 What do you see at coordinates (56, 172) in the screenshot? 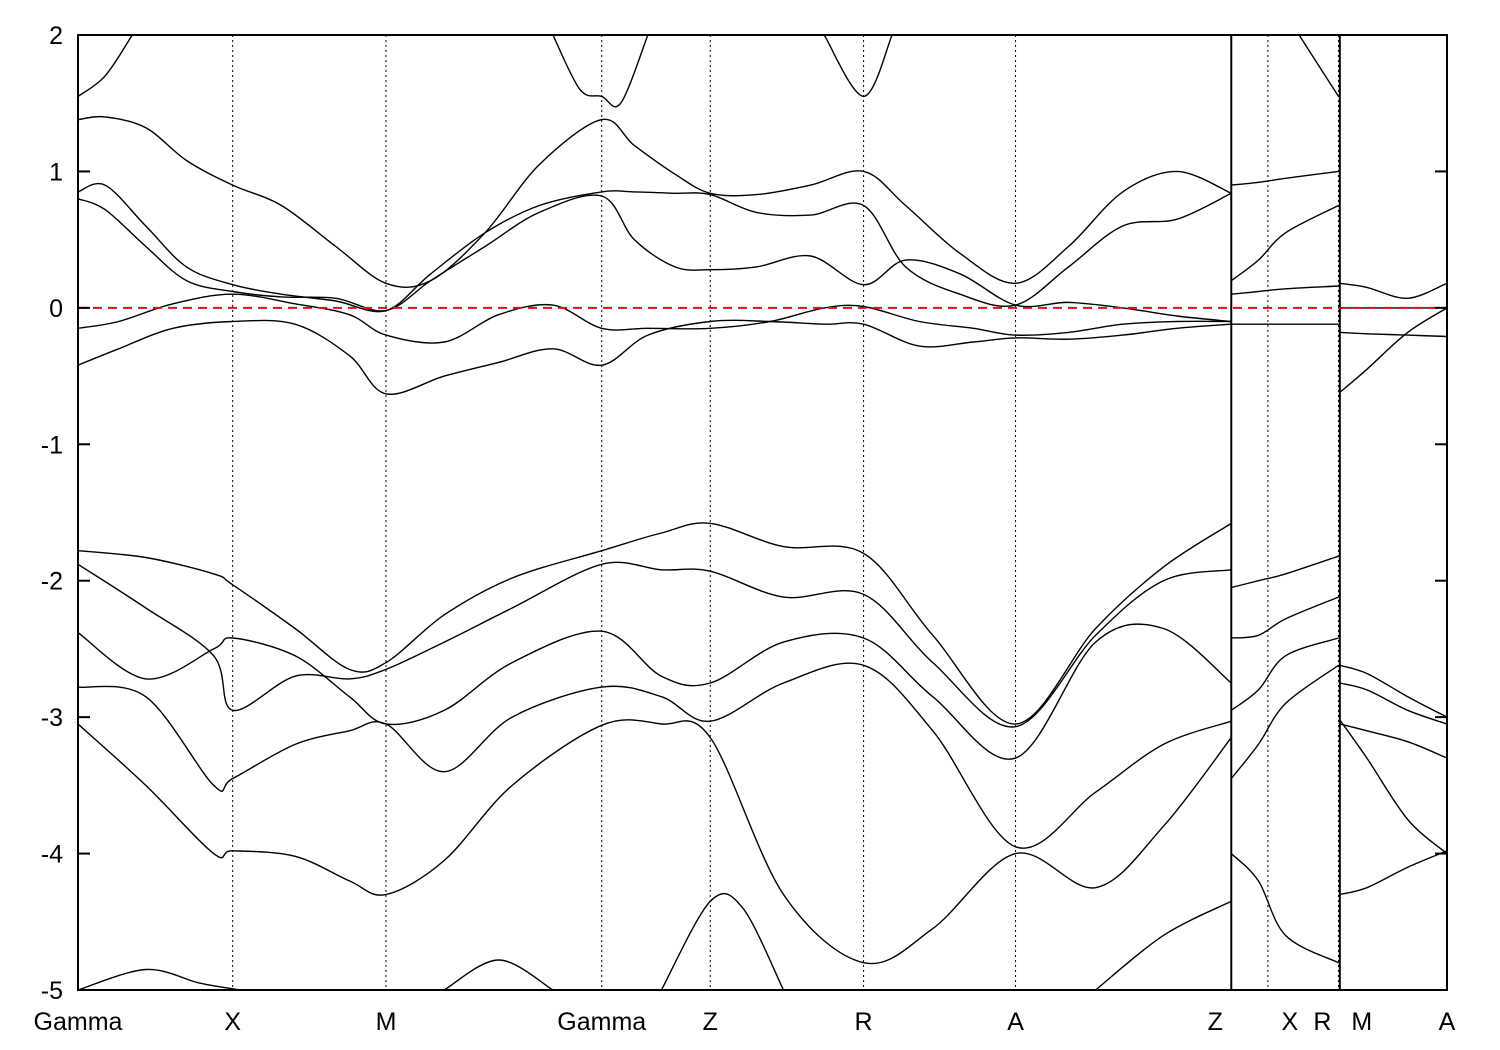
I see `y-tick-label: 1` at bounding box center [56, 172].